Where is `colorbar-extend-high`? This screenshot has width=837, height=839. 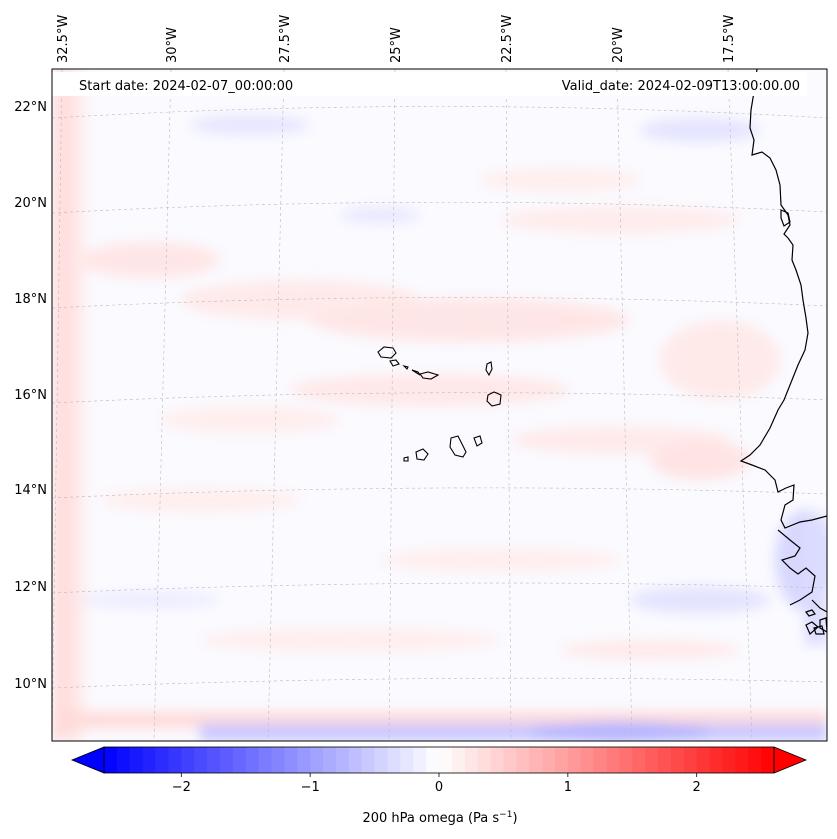
colorbar-extend-high is located at coordinates (790, 760).